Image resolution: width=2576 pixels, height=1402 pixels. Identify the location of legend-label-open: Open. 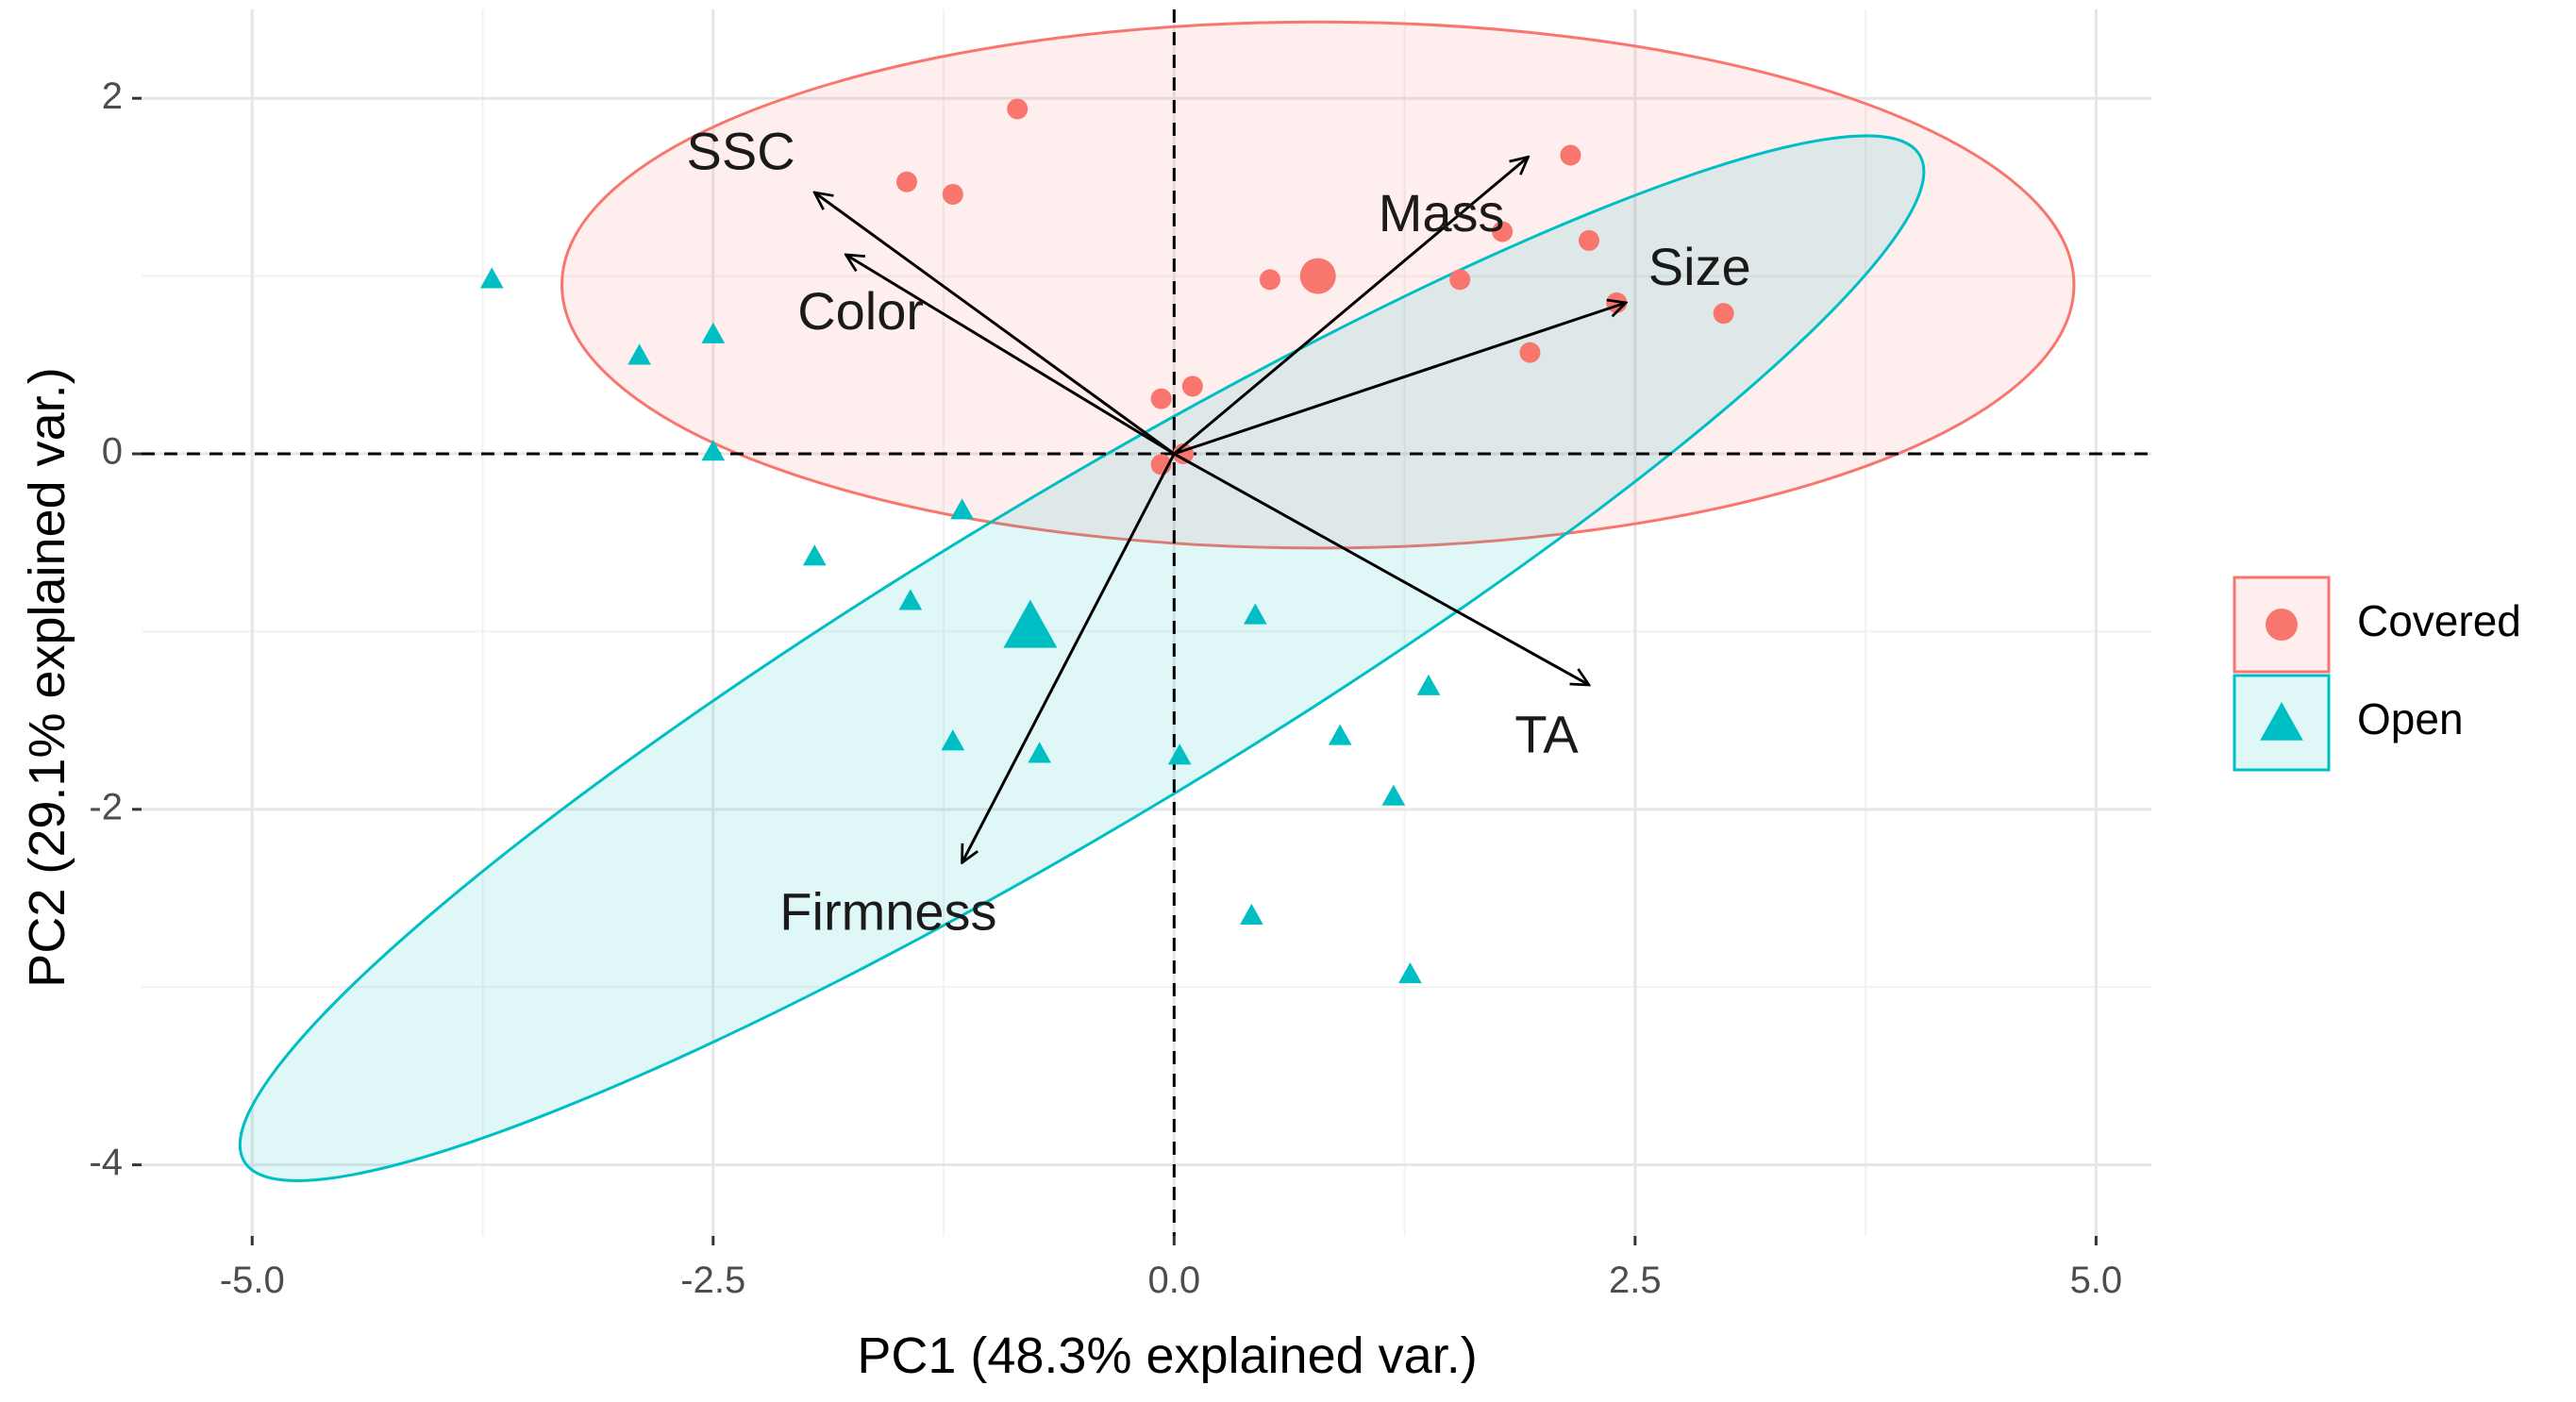
(2410, 719).